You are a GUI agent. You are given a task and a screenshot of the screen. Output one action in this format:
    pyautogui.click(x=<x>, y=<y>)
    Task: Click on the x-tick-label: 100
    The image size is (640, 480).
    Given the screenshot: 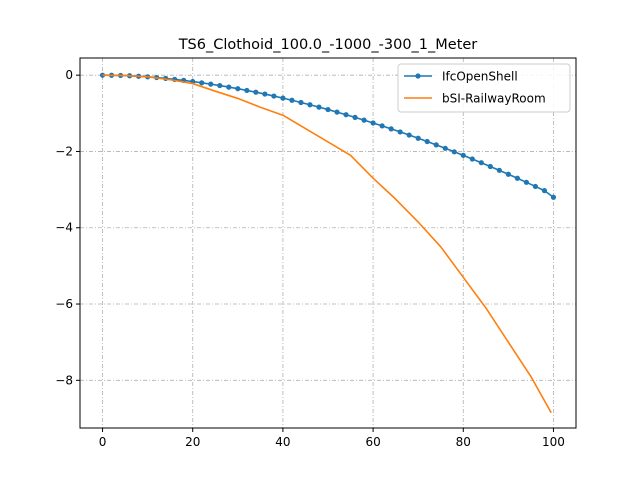 What is the action you would take?
    pyautogui.click(x=553, y=442)
    